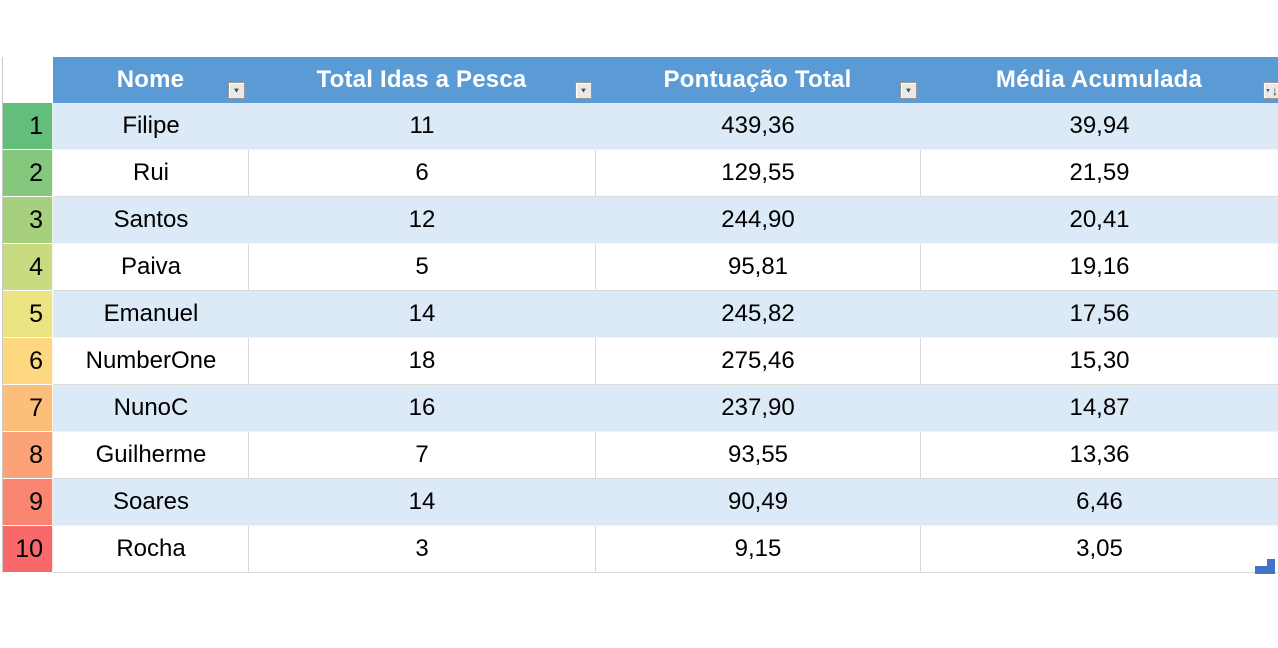 Image resolution: width=1278 pixels, height=648 pixels. Describe the element at coordinates (421, 173) in the screenshot. I see `trips-cell: 6` at that location.